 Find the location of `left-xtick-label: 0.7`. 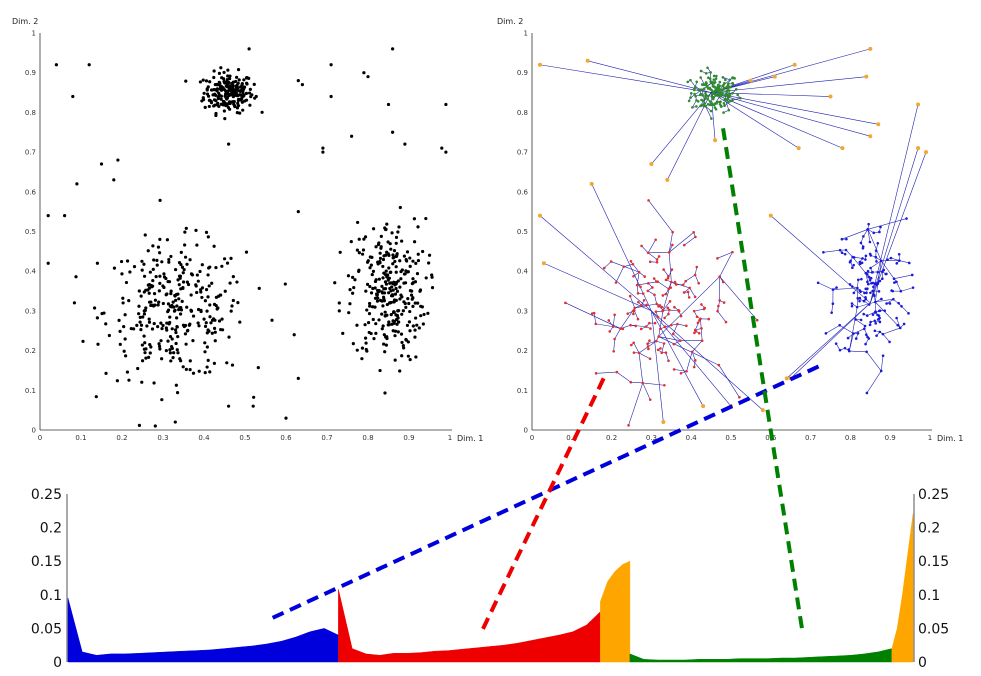

left-xtick-label: 0.7 is located at coordinates (326, 438).